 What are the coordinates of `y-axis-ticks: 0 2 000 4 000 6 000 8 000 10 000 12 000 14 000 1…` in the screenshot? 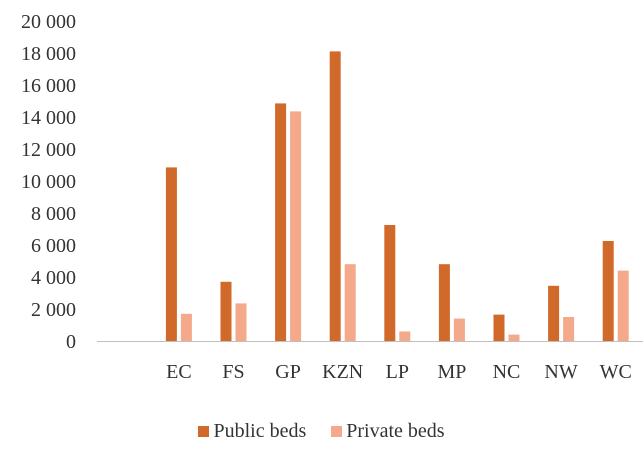 It's located at (48, 182).